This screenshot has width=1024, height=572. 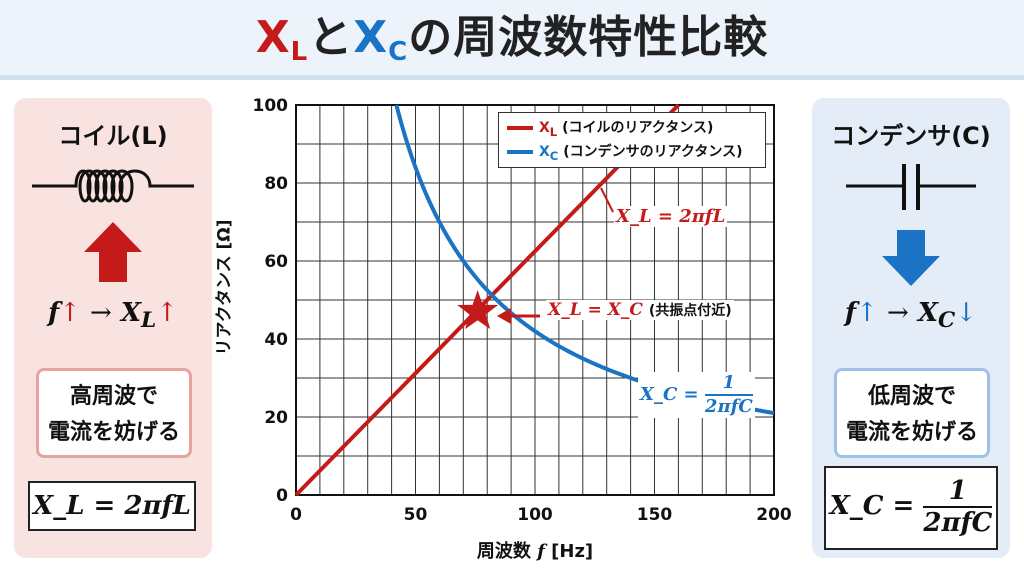 What do you see at coordinates (276, 184) in the screenshot?
I see `y-tick-label: 80` at bounding box center [276, 184].